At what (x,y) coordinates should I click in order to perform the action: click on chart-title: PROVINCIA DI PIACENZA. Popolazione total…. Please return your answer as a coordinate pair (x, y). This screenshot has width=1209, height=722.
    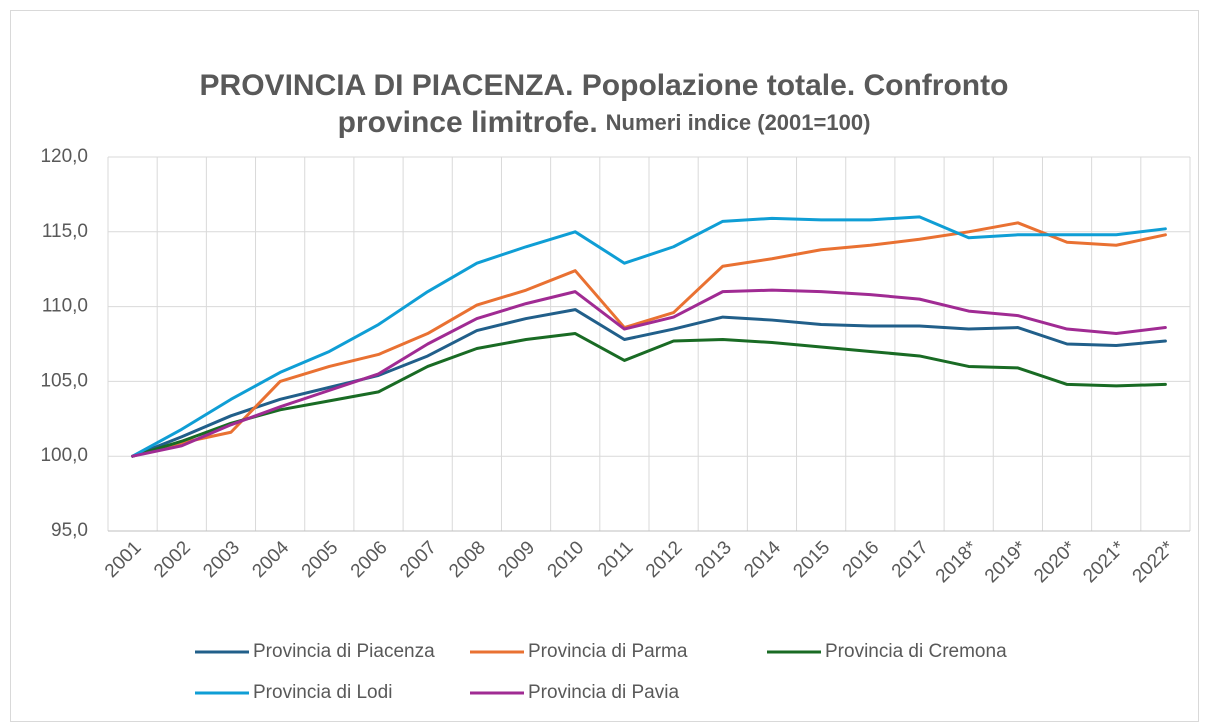
    Looking at the image, I should click on (604, 85).